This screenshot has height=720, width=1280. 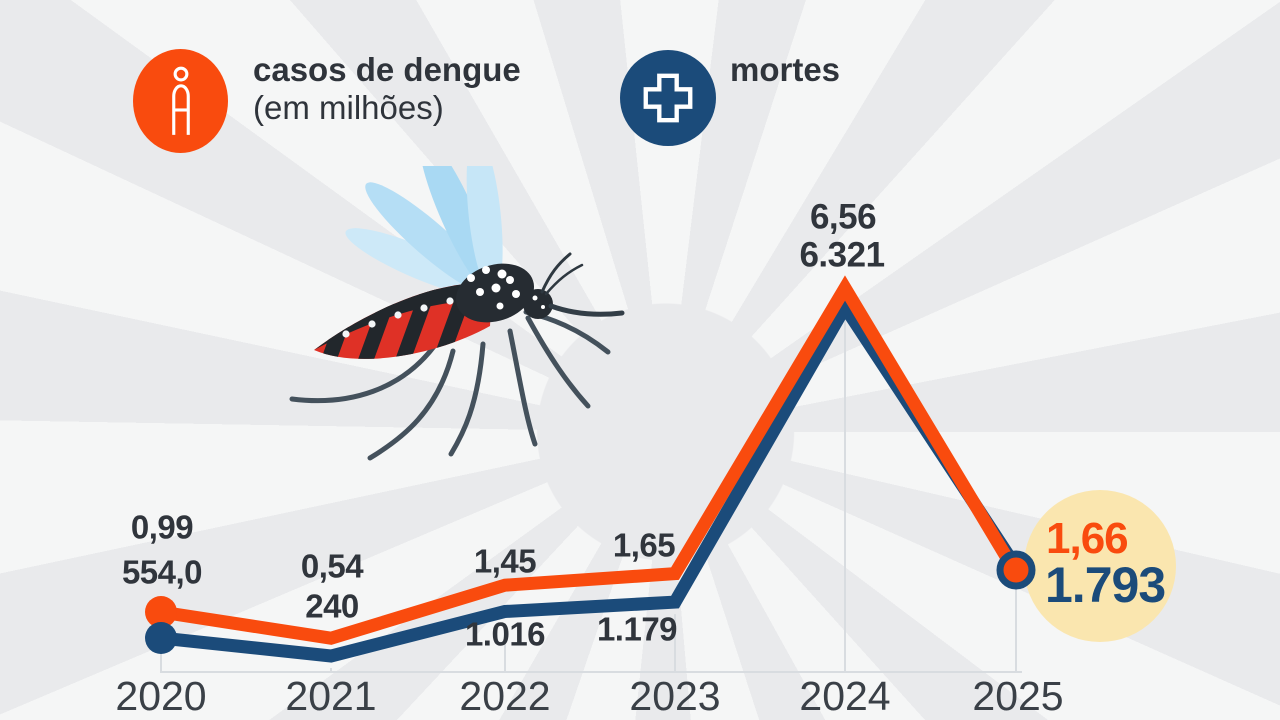 I want to click on deaths-label-2022: 1.016, so click(x=505, y=634).